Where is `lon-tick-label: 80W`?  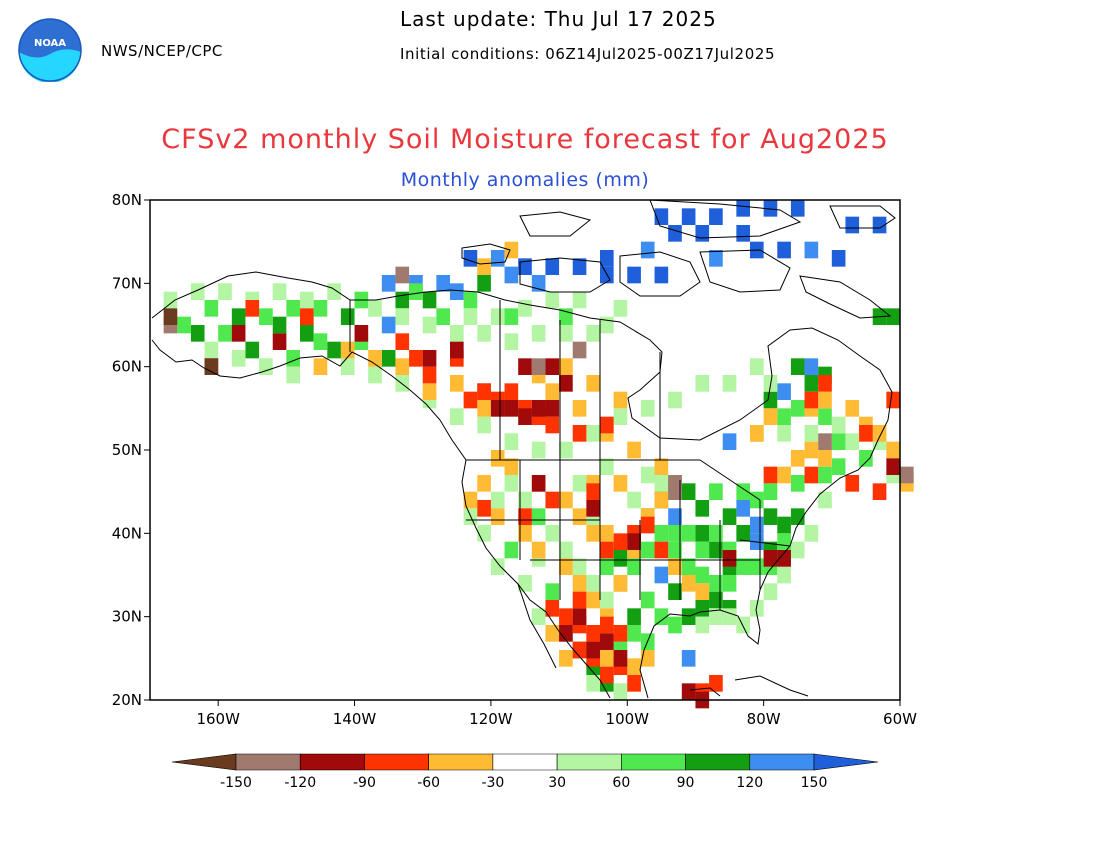 lon-tick-label: 80W is located at coordinates (764, 719).